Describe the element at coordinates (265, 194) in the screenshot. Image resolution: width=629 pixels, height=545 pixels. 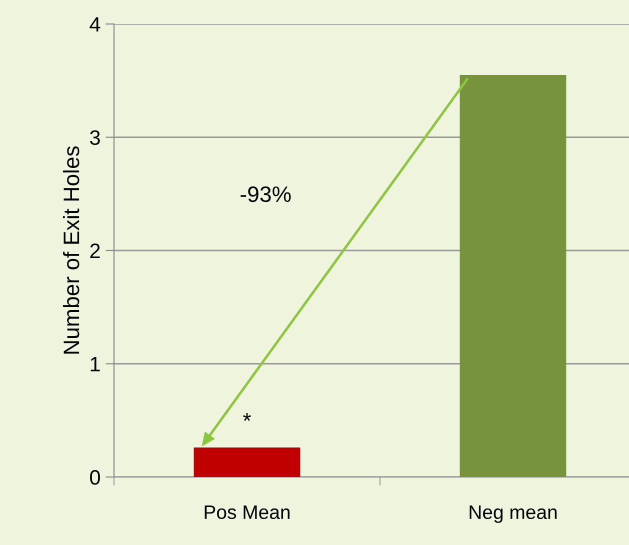
I see `annotation: -93%` at that location.